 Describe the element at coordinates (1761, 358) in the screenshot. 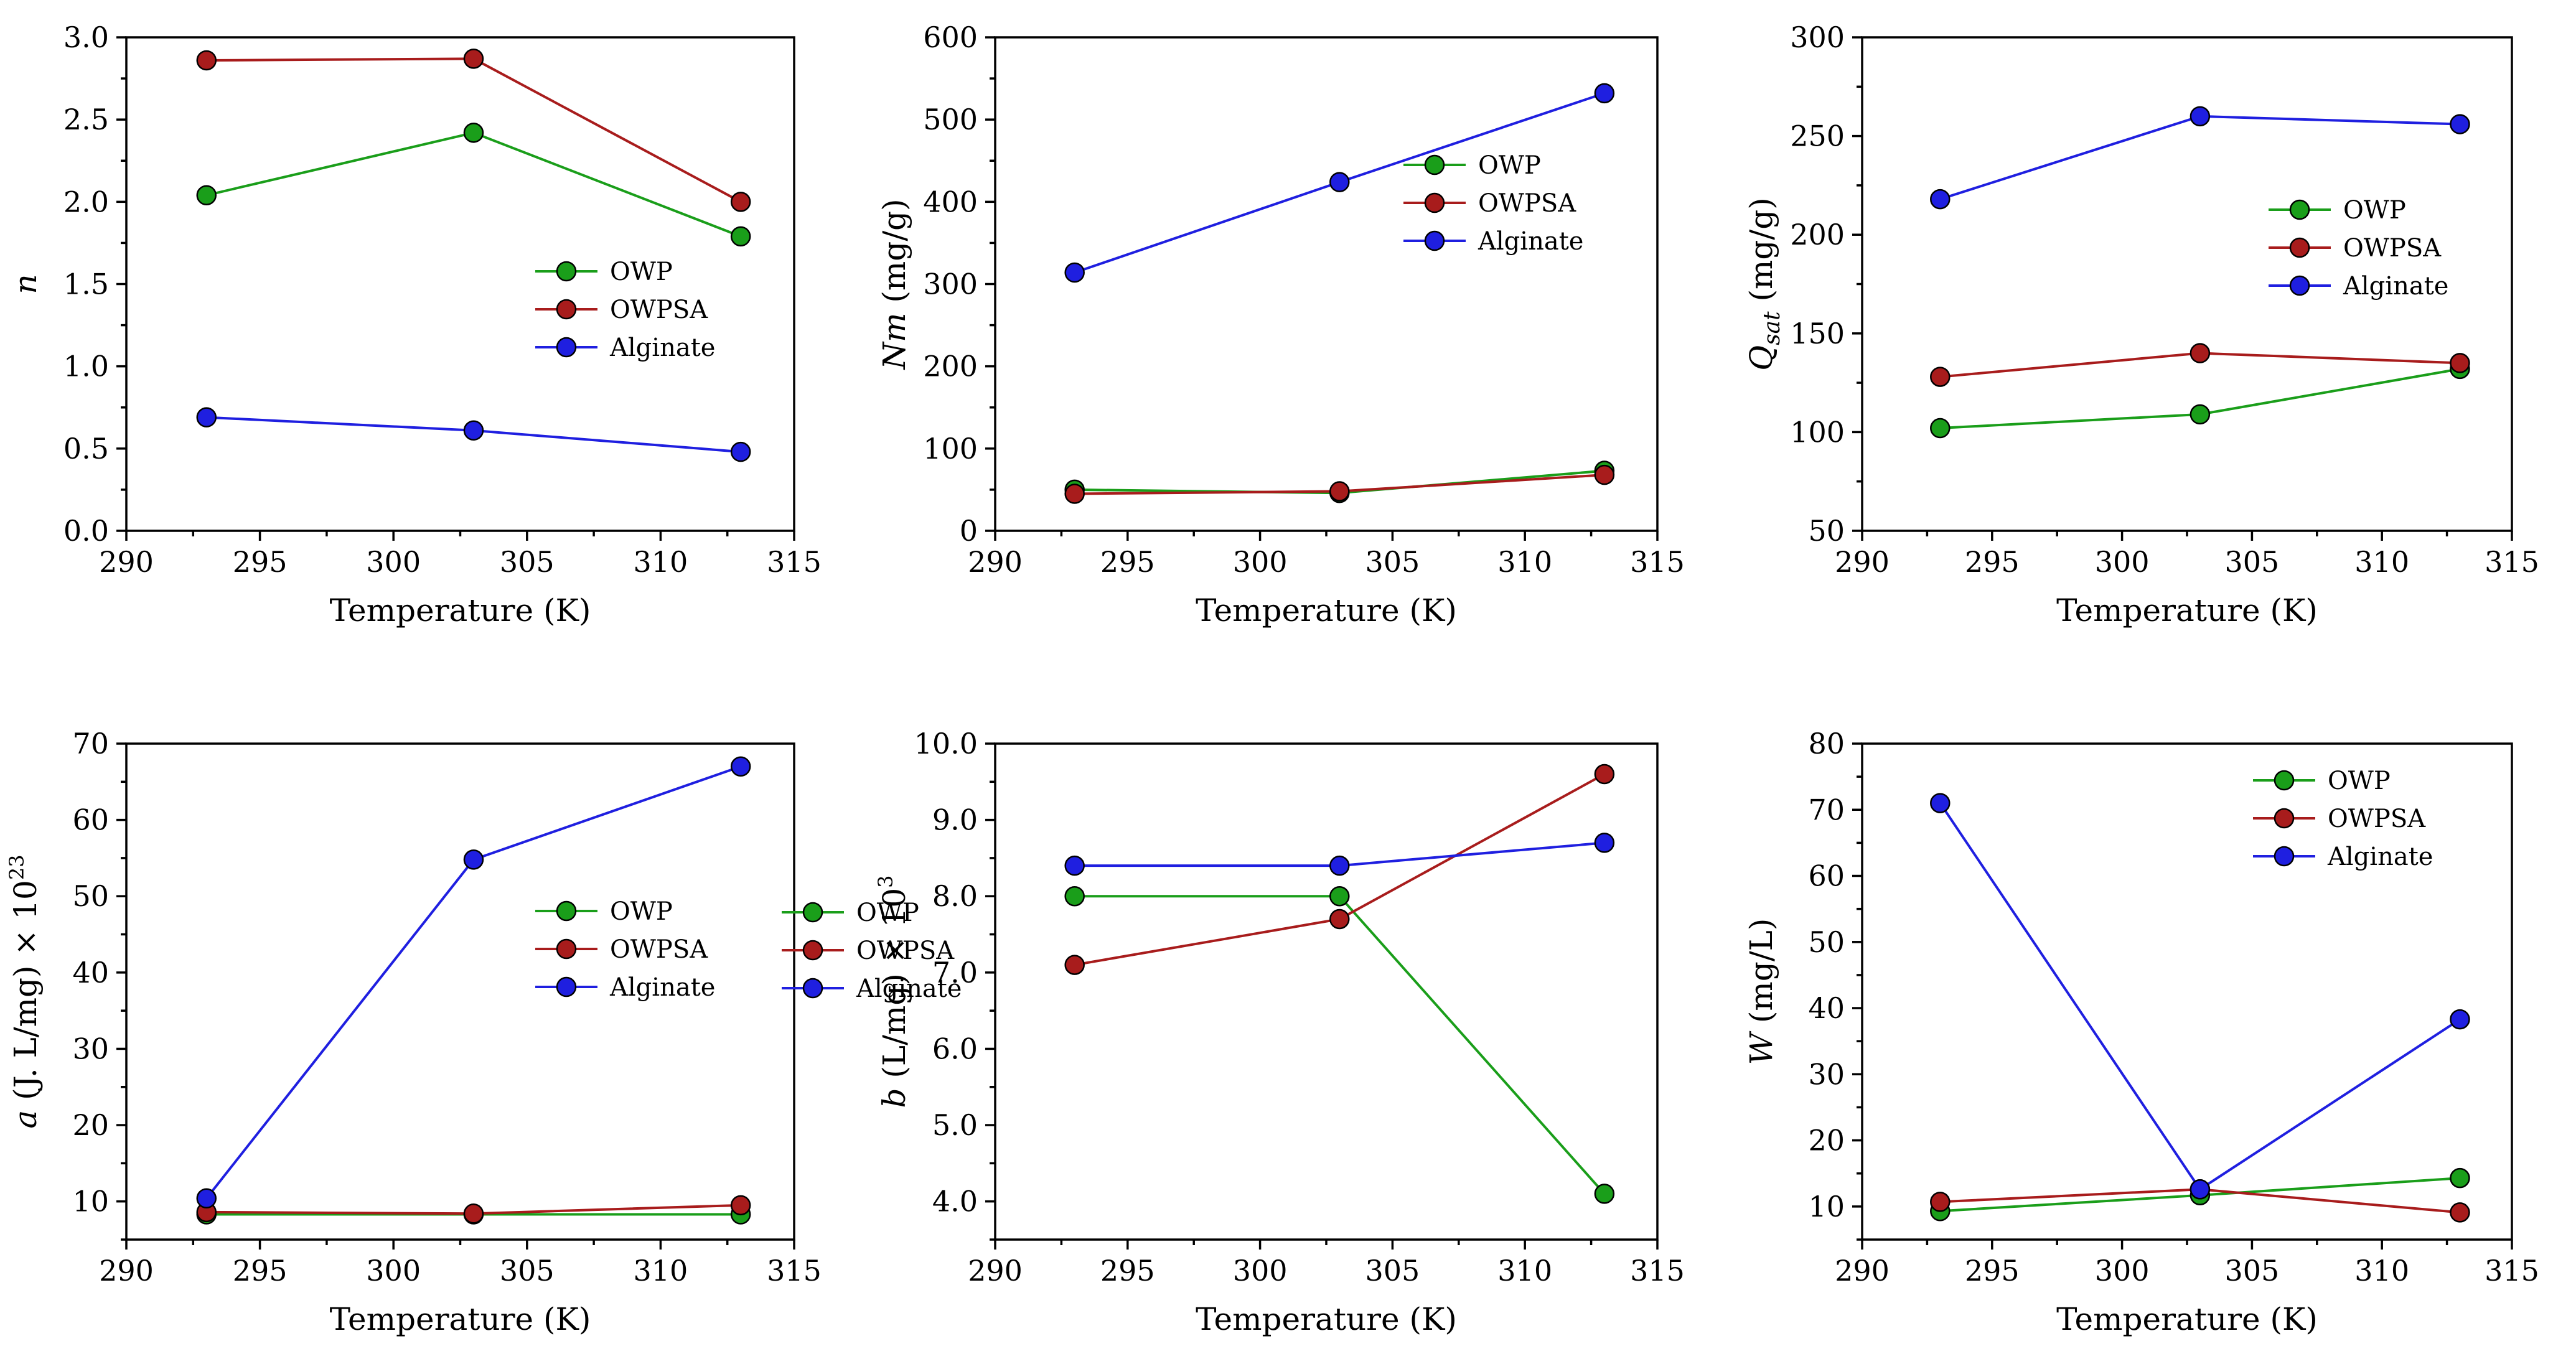

I see `y-axis-symbol: Q` at that location.